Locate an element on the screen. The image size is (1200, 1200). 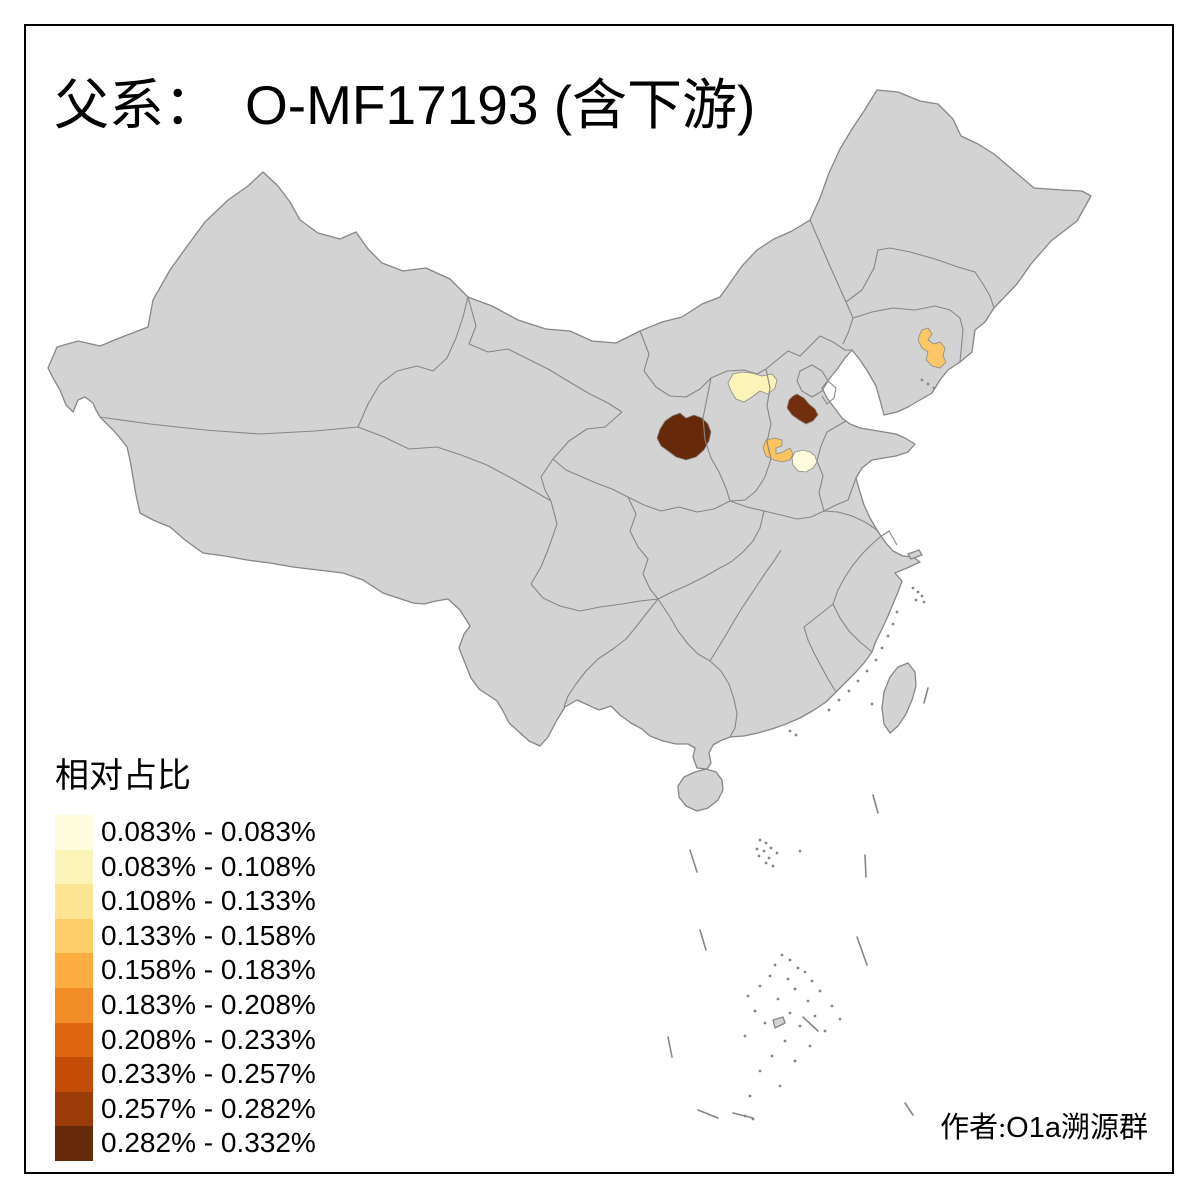
legend-row: 0.282% - 0.332% is located at coordinates (185, 1143).